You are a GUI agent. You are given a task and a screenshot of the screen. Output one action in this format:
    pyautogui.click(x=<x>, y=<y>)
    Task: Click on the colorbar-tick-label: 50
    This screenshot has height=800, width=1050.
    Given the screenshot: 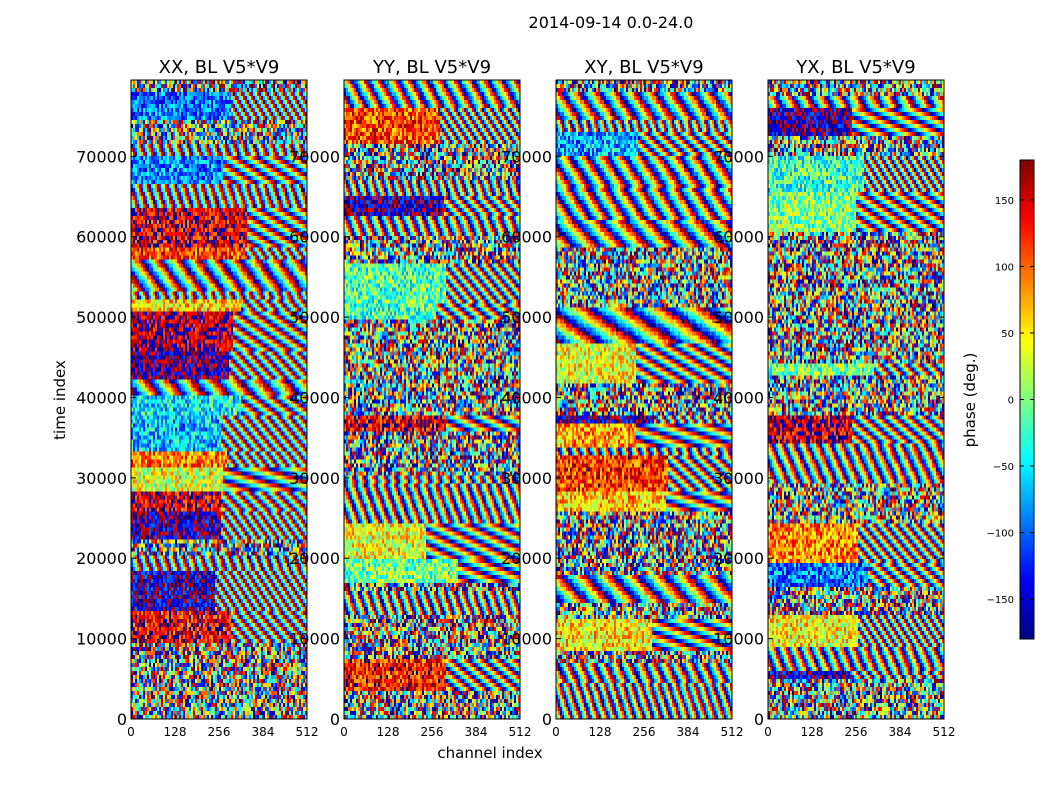 What is the action you would take?
    pyautogui.click(x=1007, y=334)
    